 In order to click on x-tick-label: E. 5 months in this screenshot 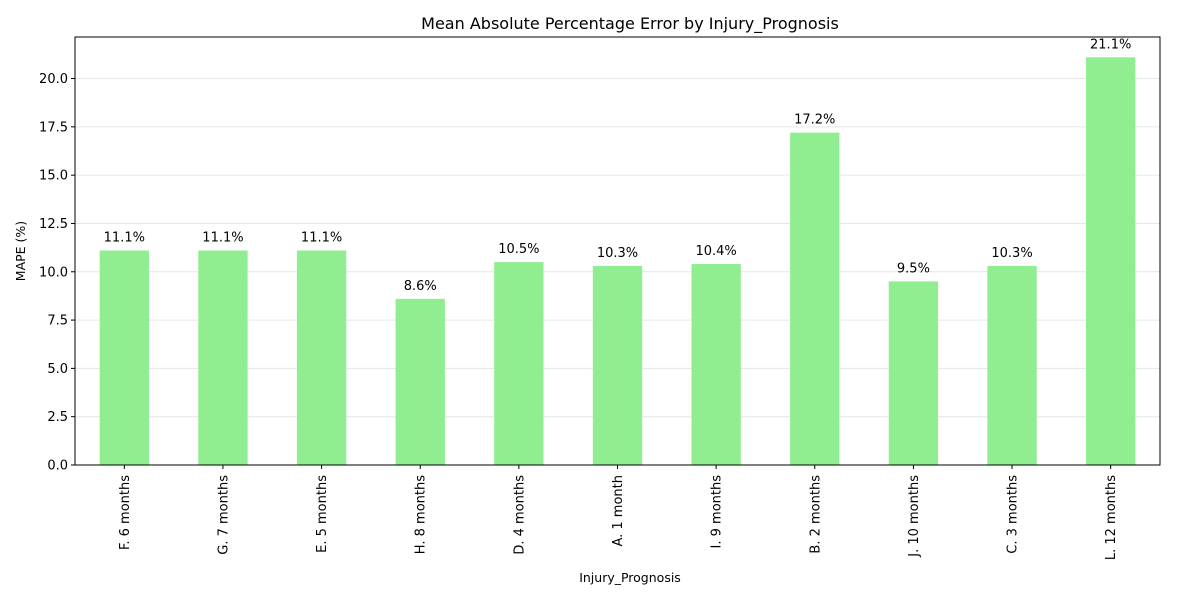, I will do `click(322, 514)`.